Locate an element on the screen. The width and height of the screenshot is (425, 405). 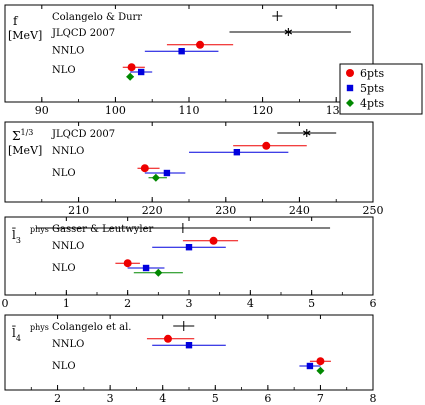
legend-label: 4pts is located at coordinates (372, 103).